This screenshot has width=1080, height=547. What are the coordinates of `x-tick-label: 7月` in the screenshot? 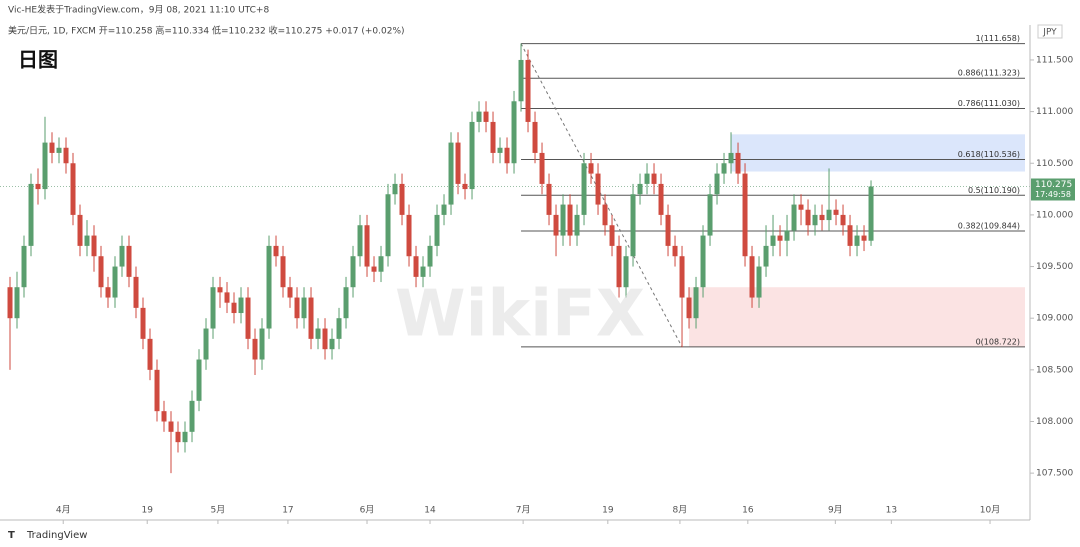 It's located at (523, 510).